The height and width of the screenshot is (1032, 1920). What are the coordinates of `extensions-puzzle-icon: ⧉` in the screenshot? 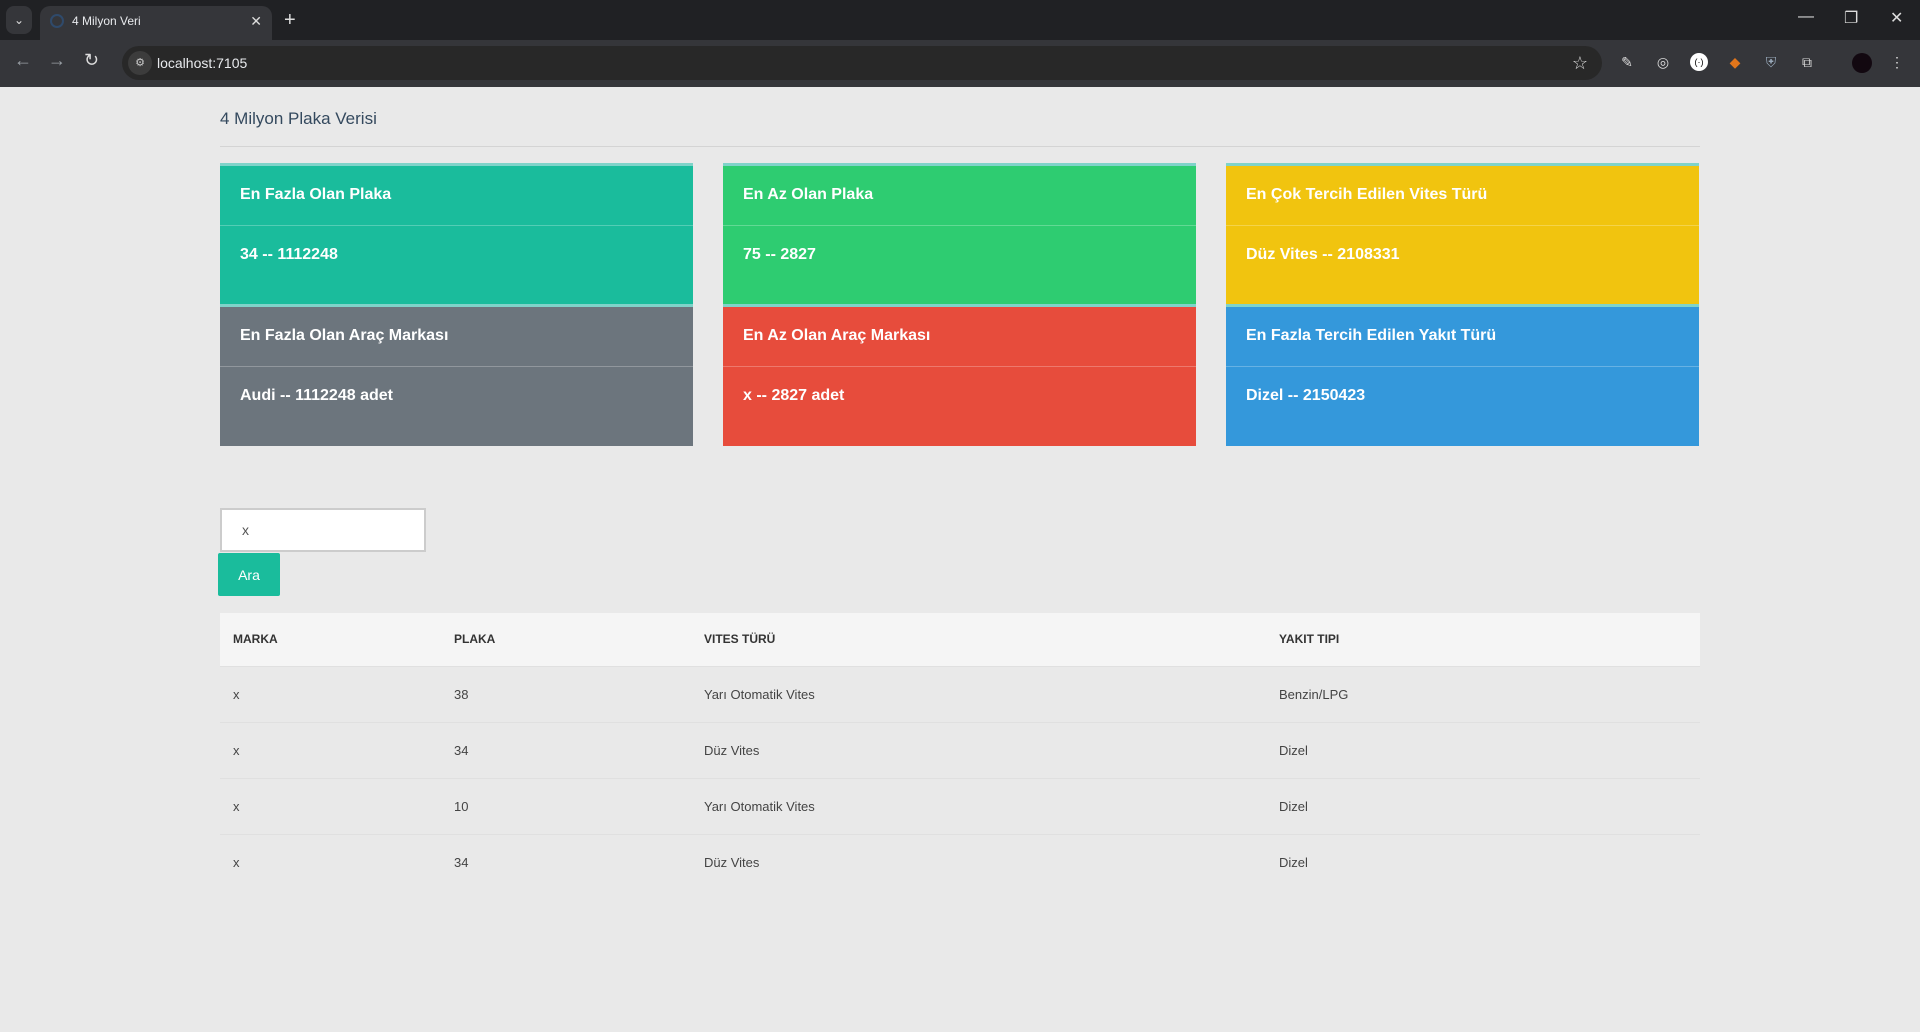 It's located at (1807, 62).